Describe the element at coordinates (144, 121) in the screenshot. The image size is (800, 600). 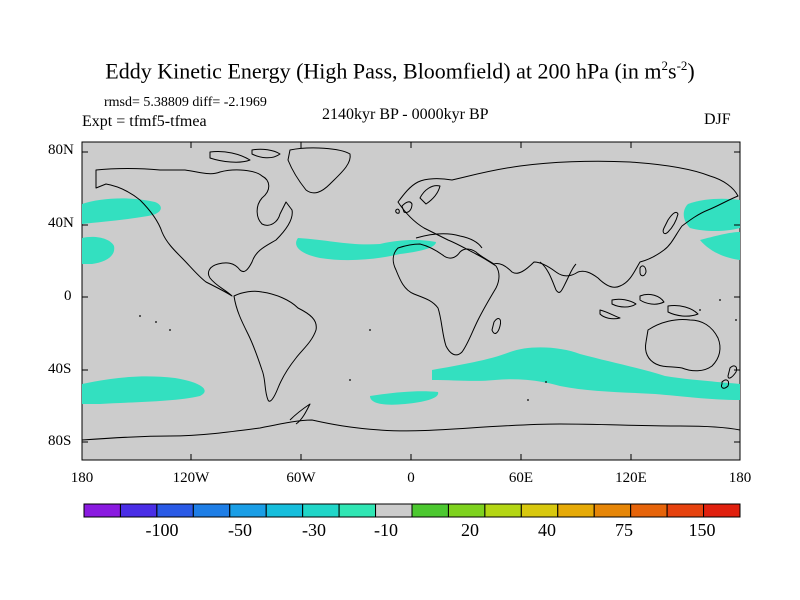
I see `experiment-label: Expt = tfmf5-tfmea` at that location.